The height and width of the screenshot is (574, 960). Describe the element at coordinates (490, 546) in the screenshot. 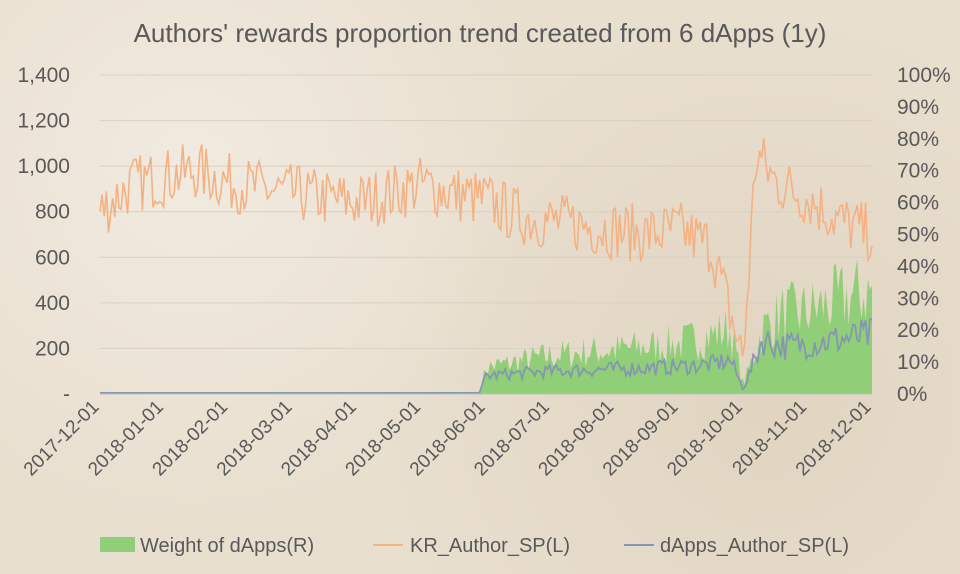

I see `legend-kr: KR_Author_SP(L)` at that location.